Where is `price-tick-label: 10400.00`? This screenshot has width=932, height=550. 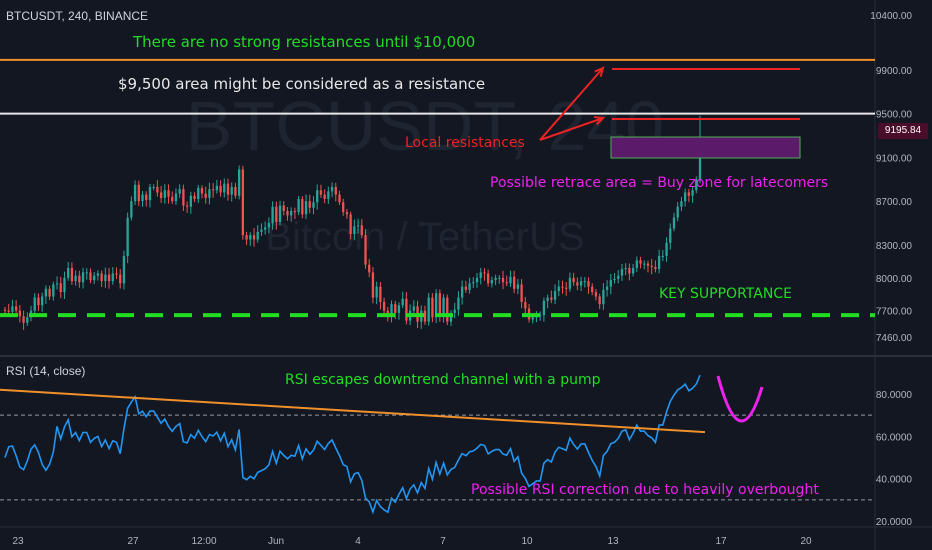
price-tick-label: 10400.00 is located at coordinates (891, 16).